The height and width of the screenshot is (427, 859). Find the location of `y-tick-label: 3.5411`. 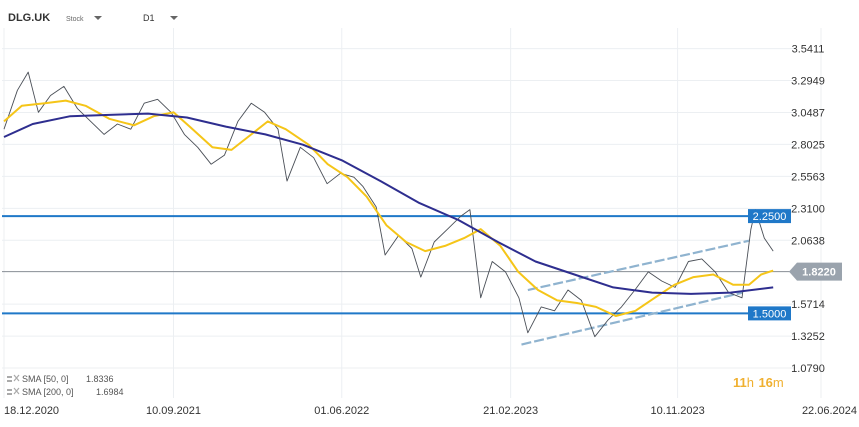

y-tick-label: 3.5411 is located at coordinates (808, 50).